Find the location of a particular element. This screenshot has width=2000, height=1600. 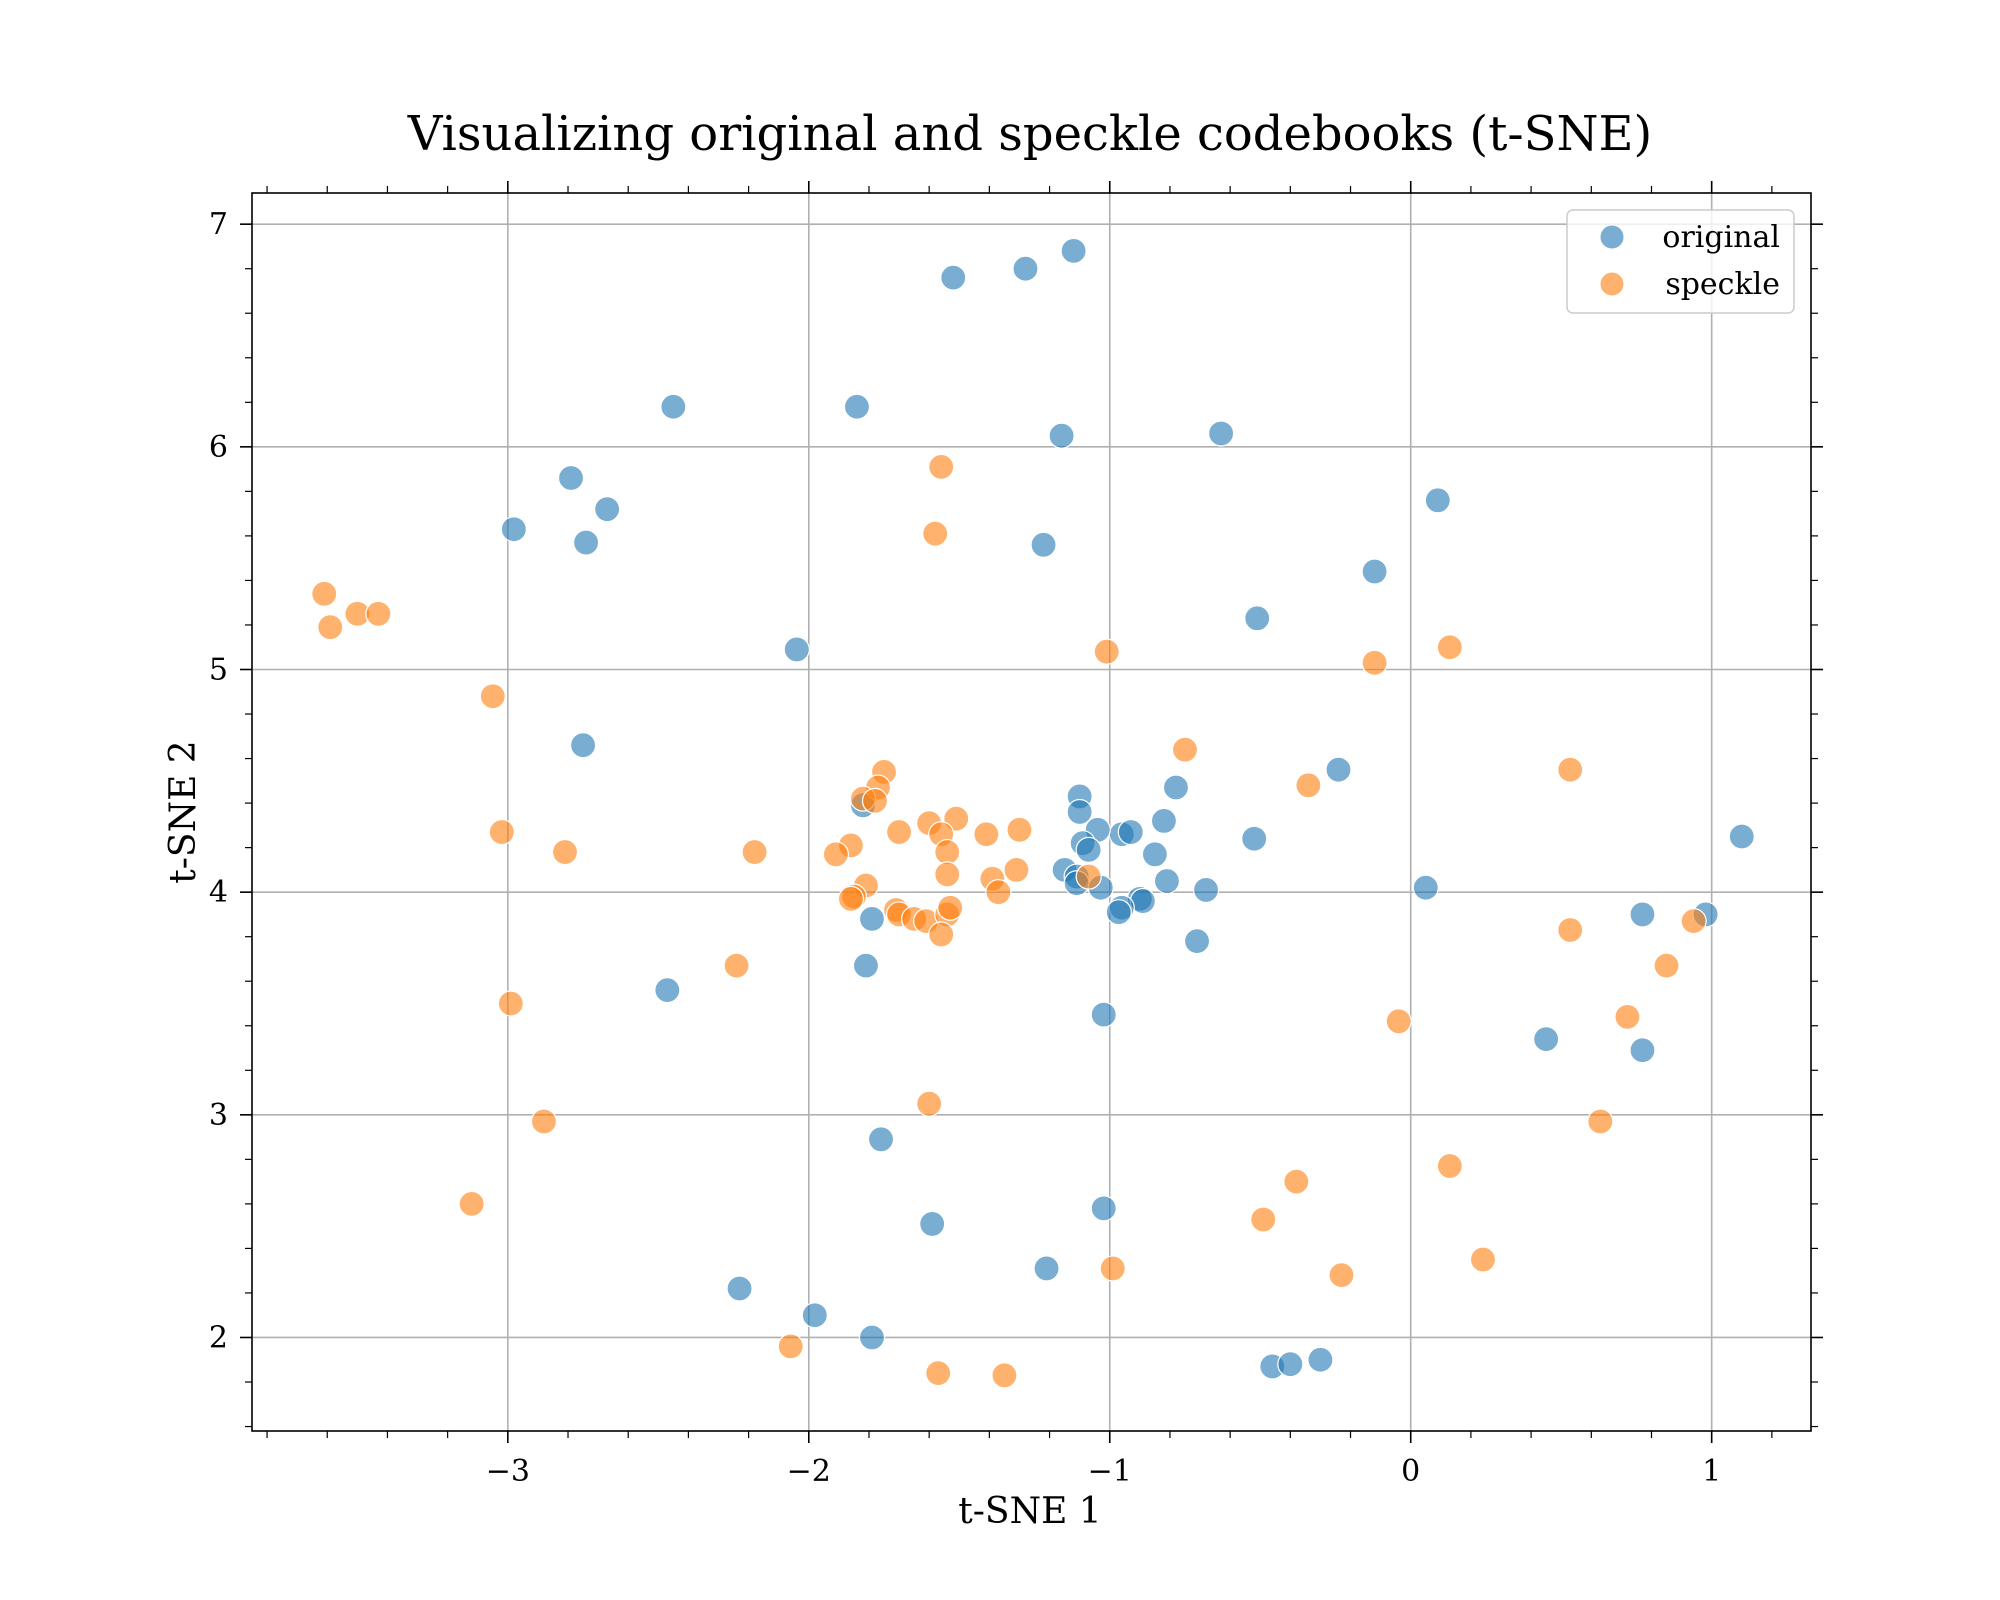

x-axis-label: t-SNE 1 is located at coordinates (1029, 1511).